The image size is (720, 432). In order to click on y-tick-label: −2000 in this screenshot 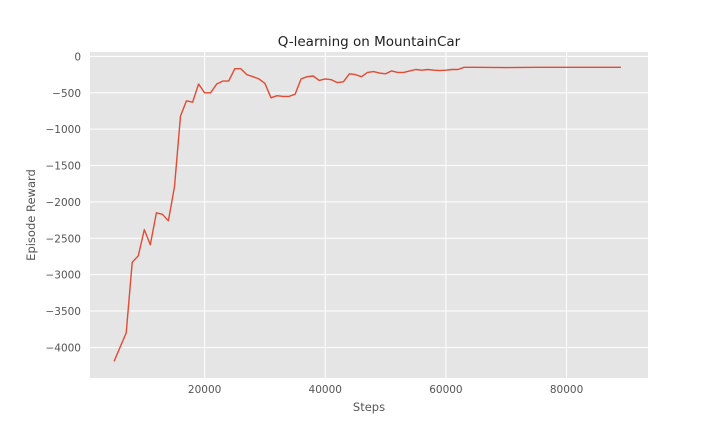, I will do `click(63, 203)`.